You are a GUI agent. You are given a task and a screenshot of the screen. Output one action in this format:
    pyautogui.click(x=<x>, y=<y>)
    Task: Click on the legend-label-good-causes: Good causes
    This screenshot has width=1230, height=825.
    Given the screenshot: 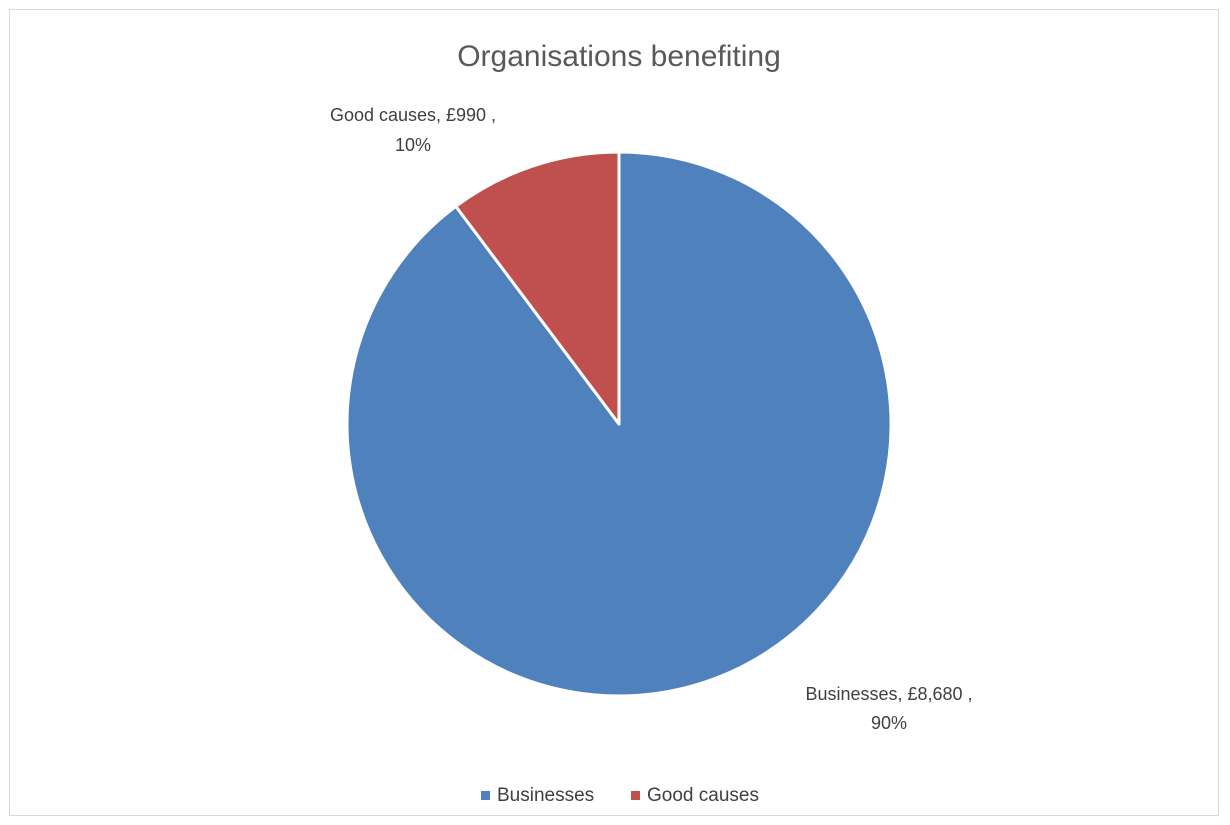 What is the action you would take?
    pyautogui.click(x=703, y=795)
    